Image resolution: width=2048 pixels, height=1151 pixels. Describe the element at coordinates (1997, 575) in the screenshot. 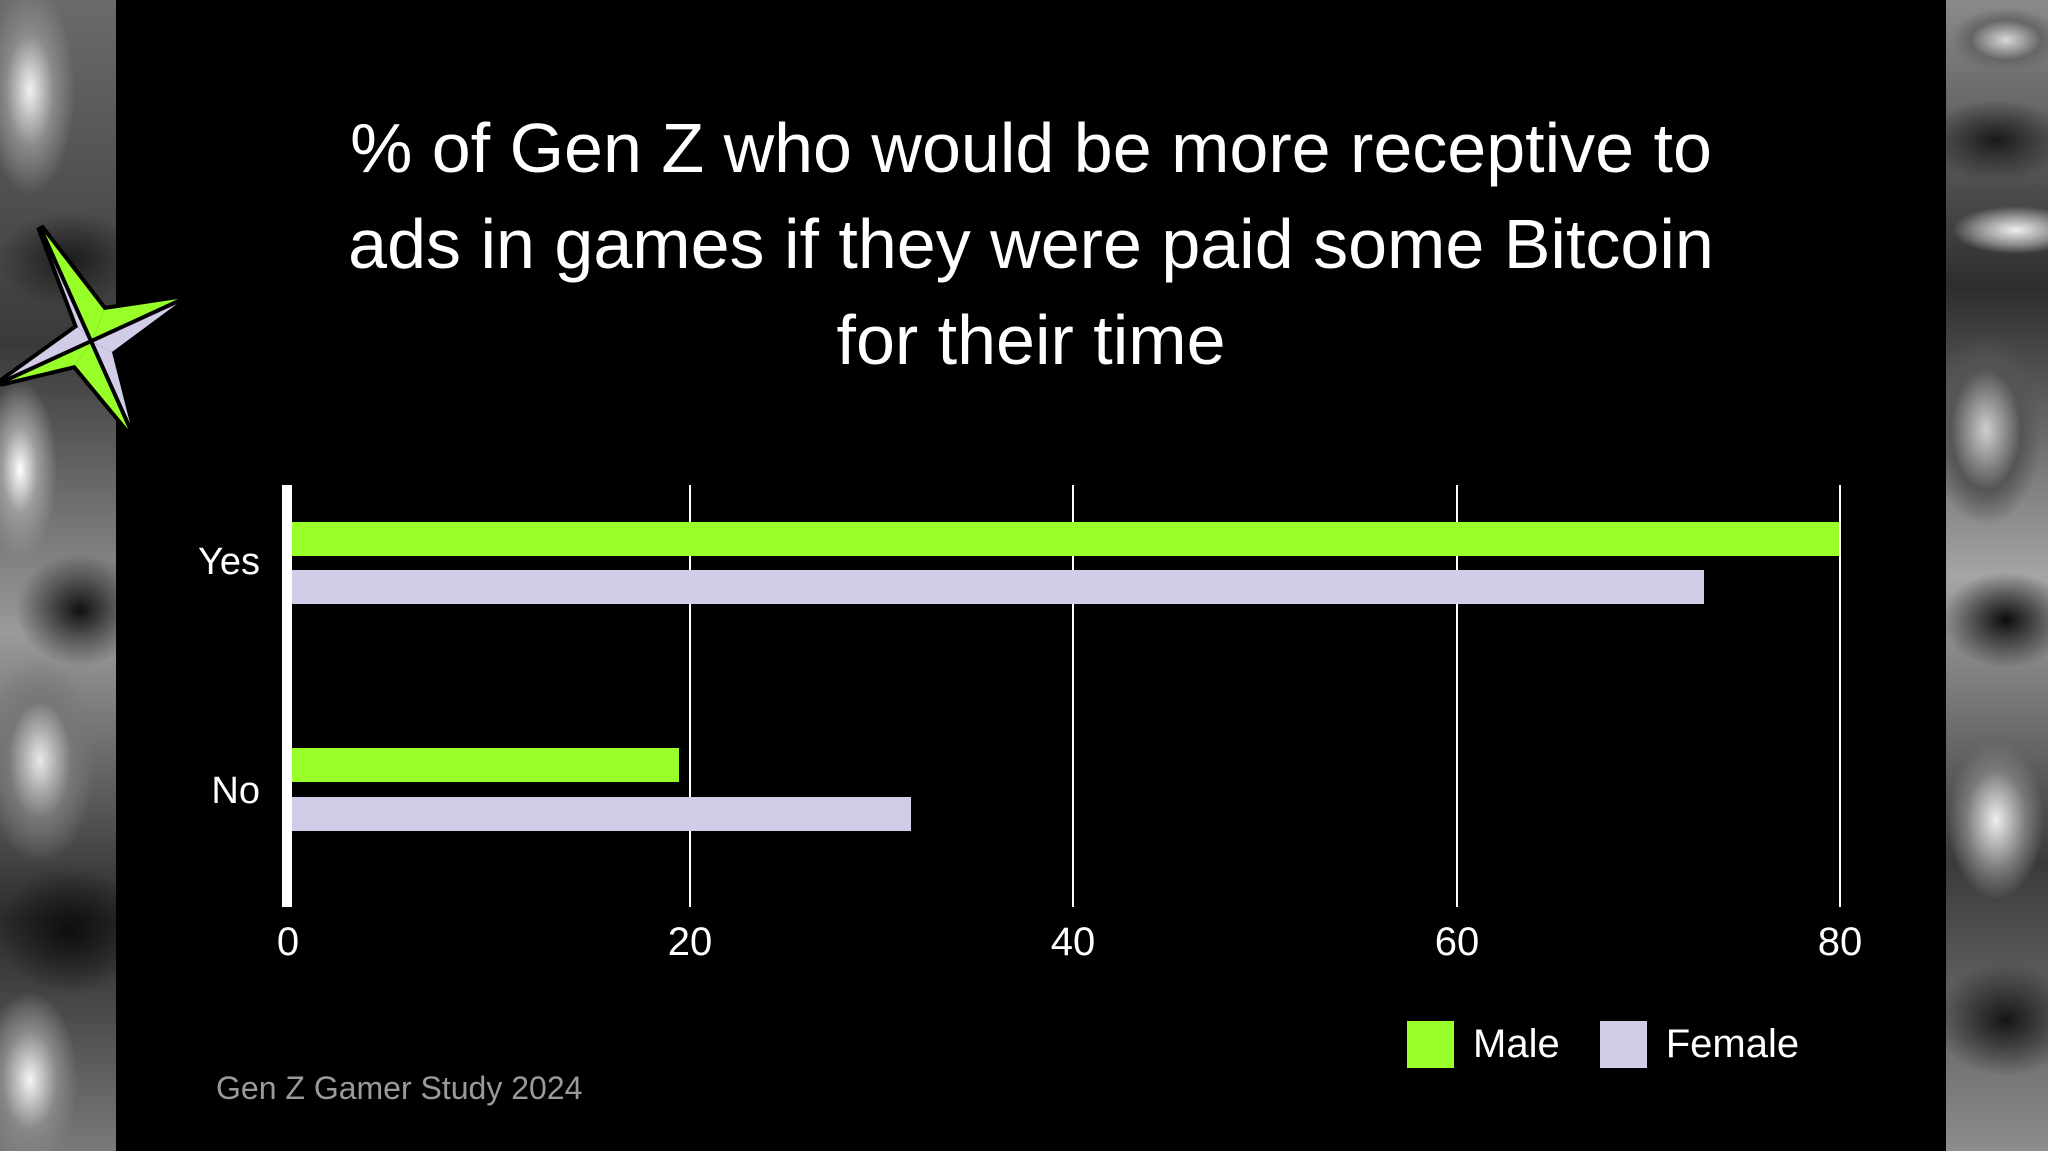

I see `chrome-background-right` at that location.